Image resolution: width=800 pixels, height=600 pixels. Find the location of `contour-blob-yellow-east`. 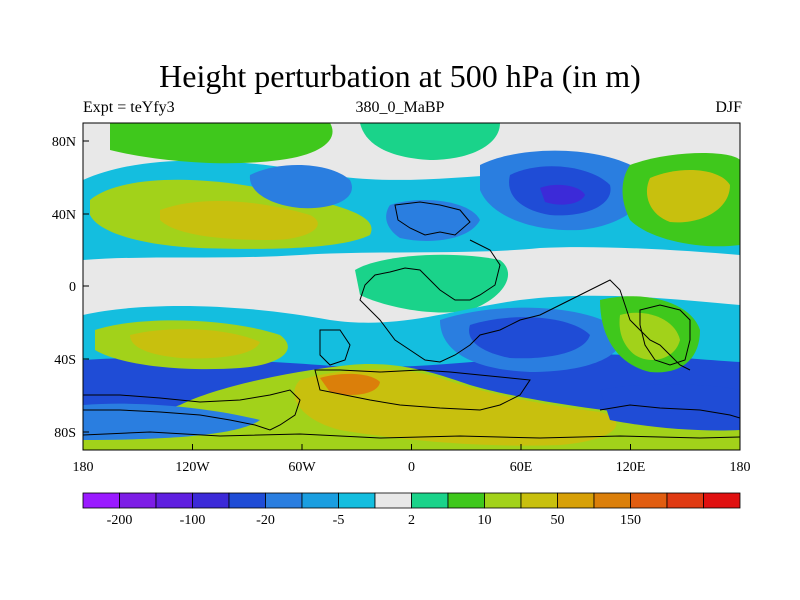

contour-blob-yellow-east is located at coordinates (688, 196).